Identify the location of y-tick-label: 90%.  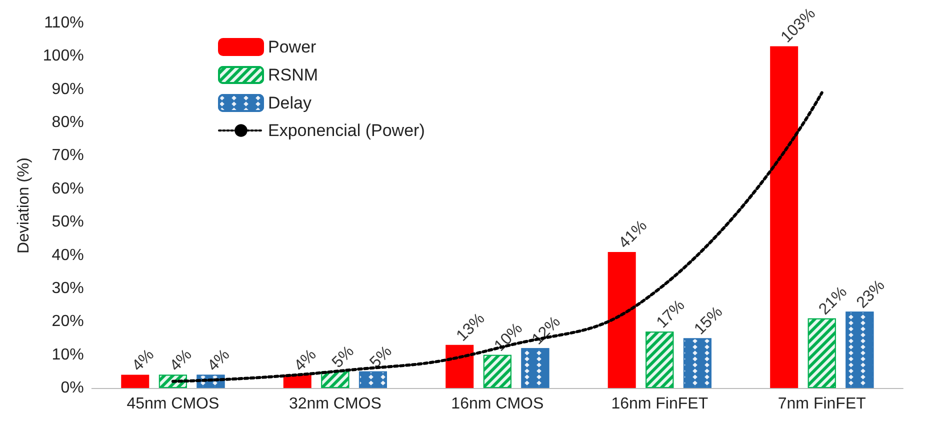
(68, 89).